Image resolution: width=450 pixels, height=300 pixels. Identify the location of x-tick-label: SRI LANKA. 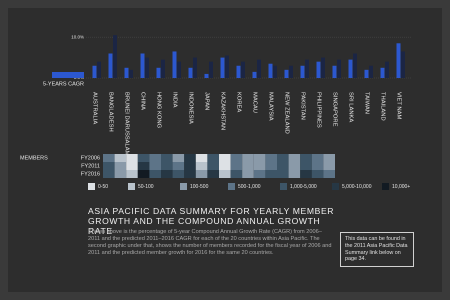
(350, 107).